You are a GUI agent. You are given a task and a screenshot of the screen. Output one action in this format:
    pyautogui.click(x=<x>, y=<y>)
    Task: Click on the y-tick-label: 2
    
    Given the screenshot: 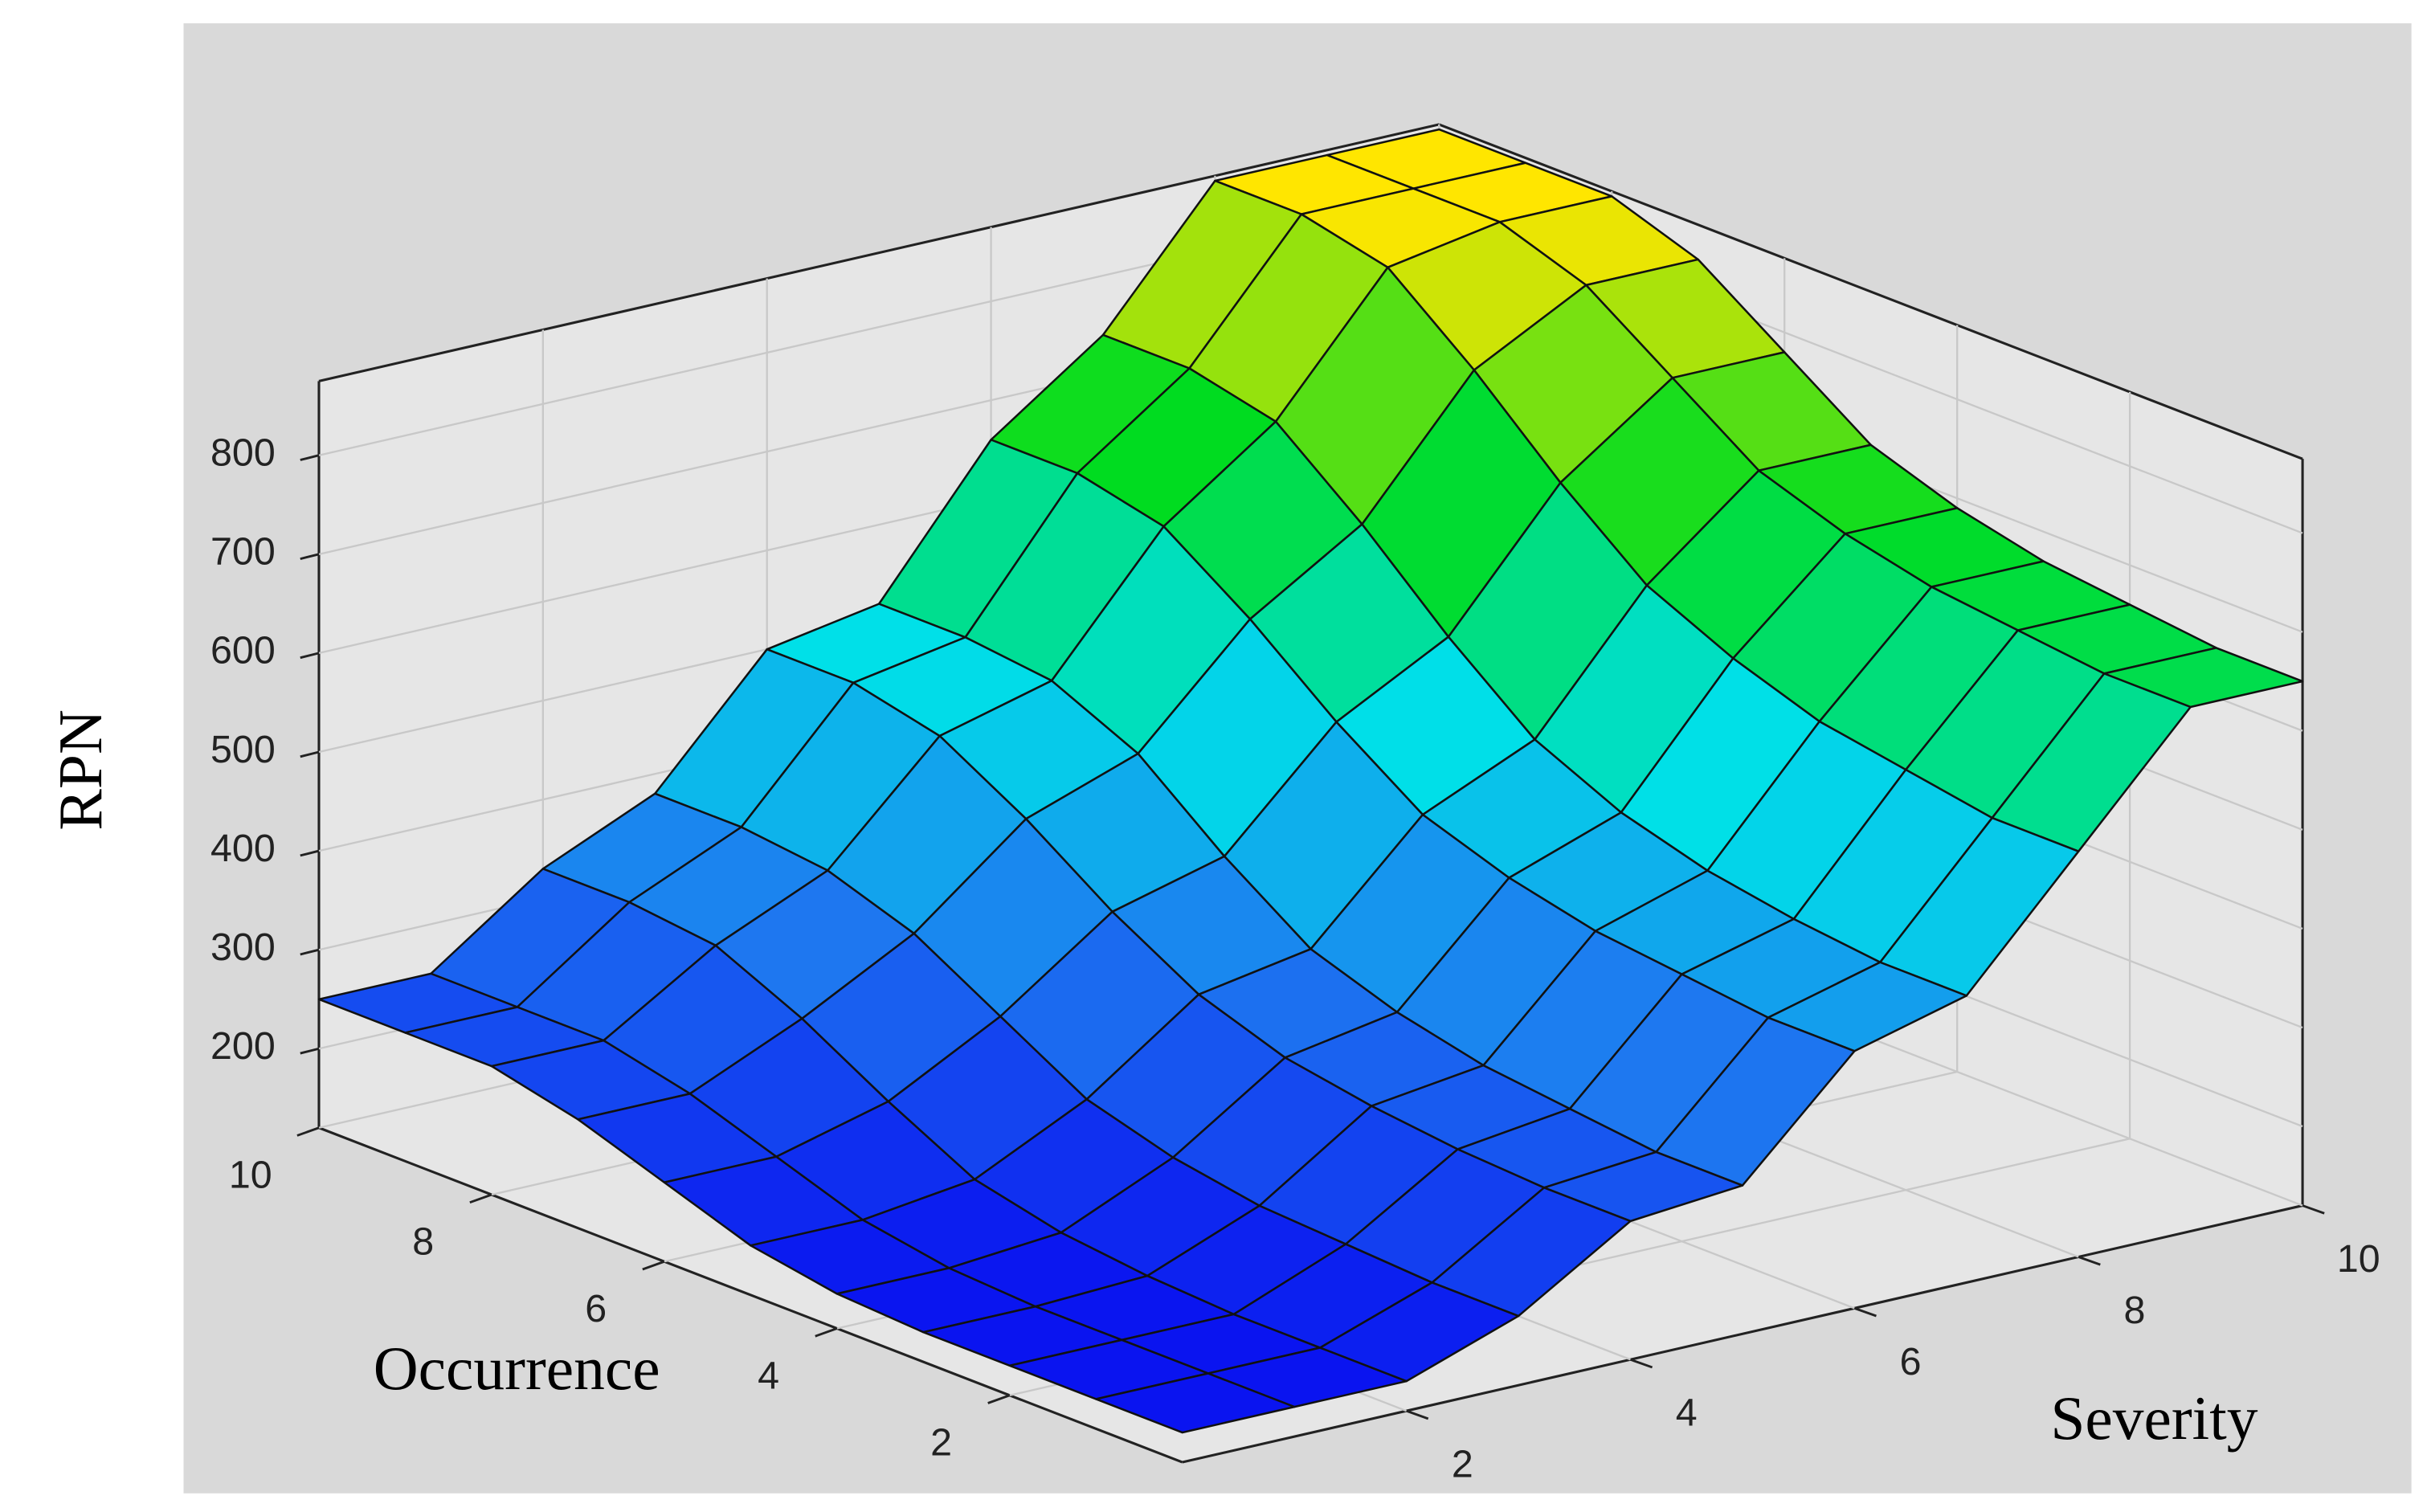 What is the action you would take?
    pyautogui.click(x=941, y=1443)
    